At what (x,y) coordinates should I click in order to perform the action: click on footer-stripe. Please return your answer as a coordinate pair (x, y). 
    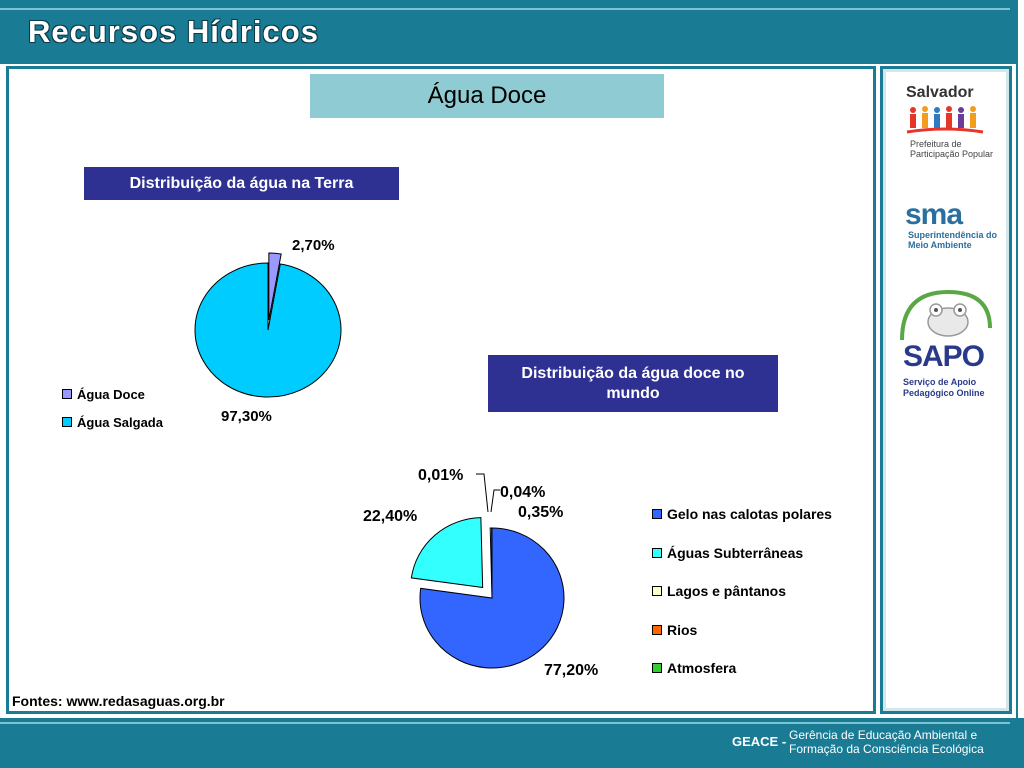
    Looking at the image, I should click on (505, 723).